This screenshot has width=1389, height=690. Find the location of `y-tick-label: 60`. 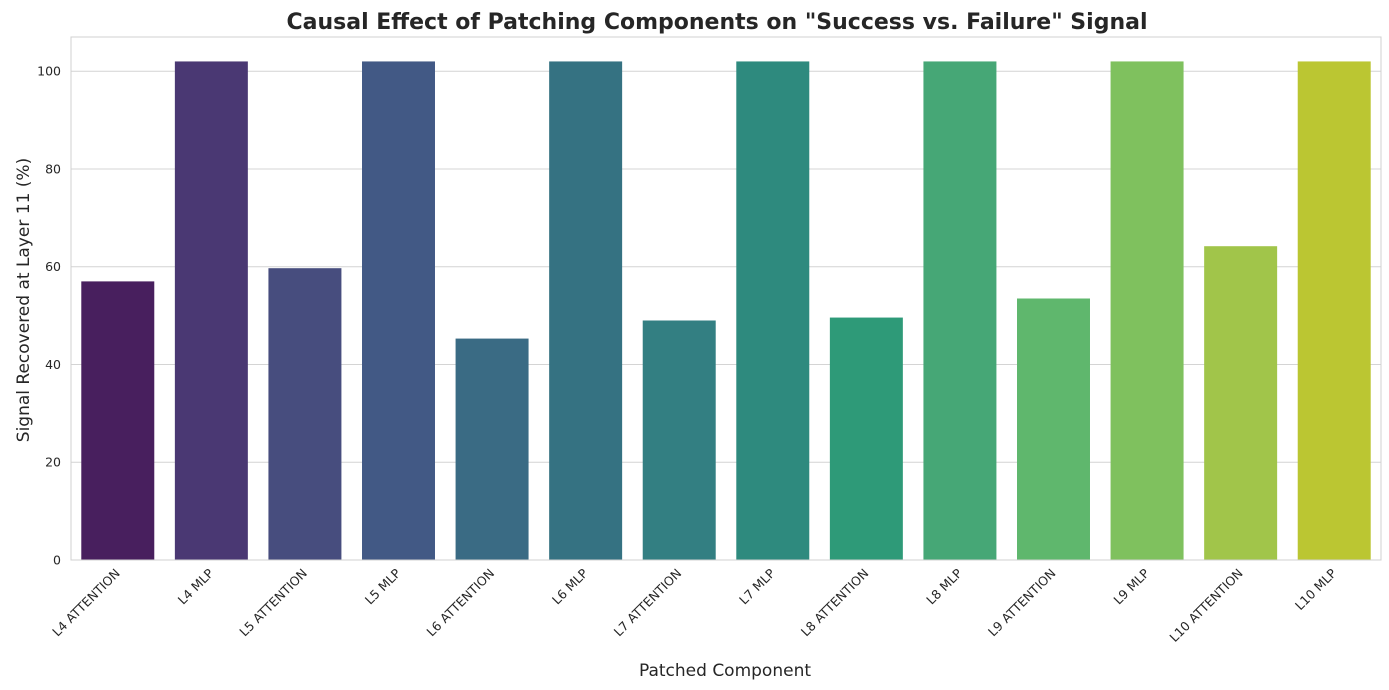

y-tick-label: 60 is located at coordinates (53, 266).